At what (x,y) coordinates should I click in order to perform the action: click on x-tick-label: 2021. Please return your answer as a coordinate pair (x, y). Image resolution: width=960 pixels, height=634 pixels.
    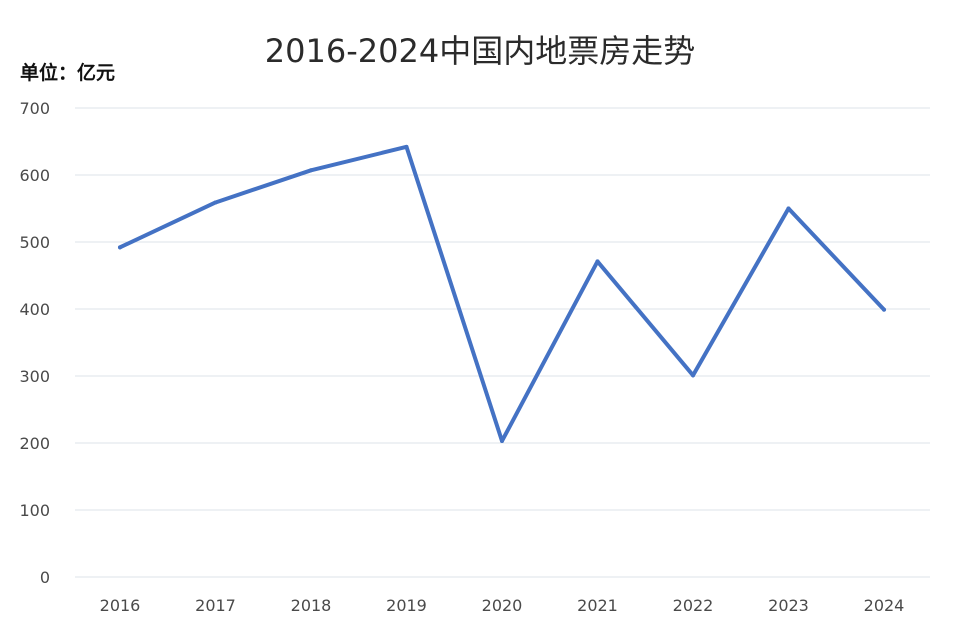
    Looking at the image, I should click on (597, 605).